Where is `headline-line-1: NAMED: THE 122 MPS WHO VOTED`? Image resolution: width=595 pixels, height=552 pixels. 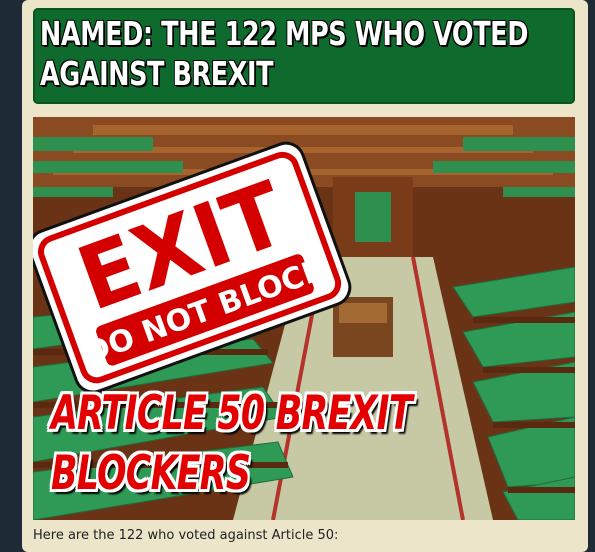 headline-line-1: NAMED: THE 122 MPS WHO VOTED is located at coordinates (284, 33).